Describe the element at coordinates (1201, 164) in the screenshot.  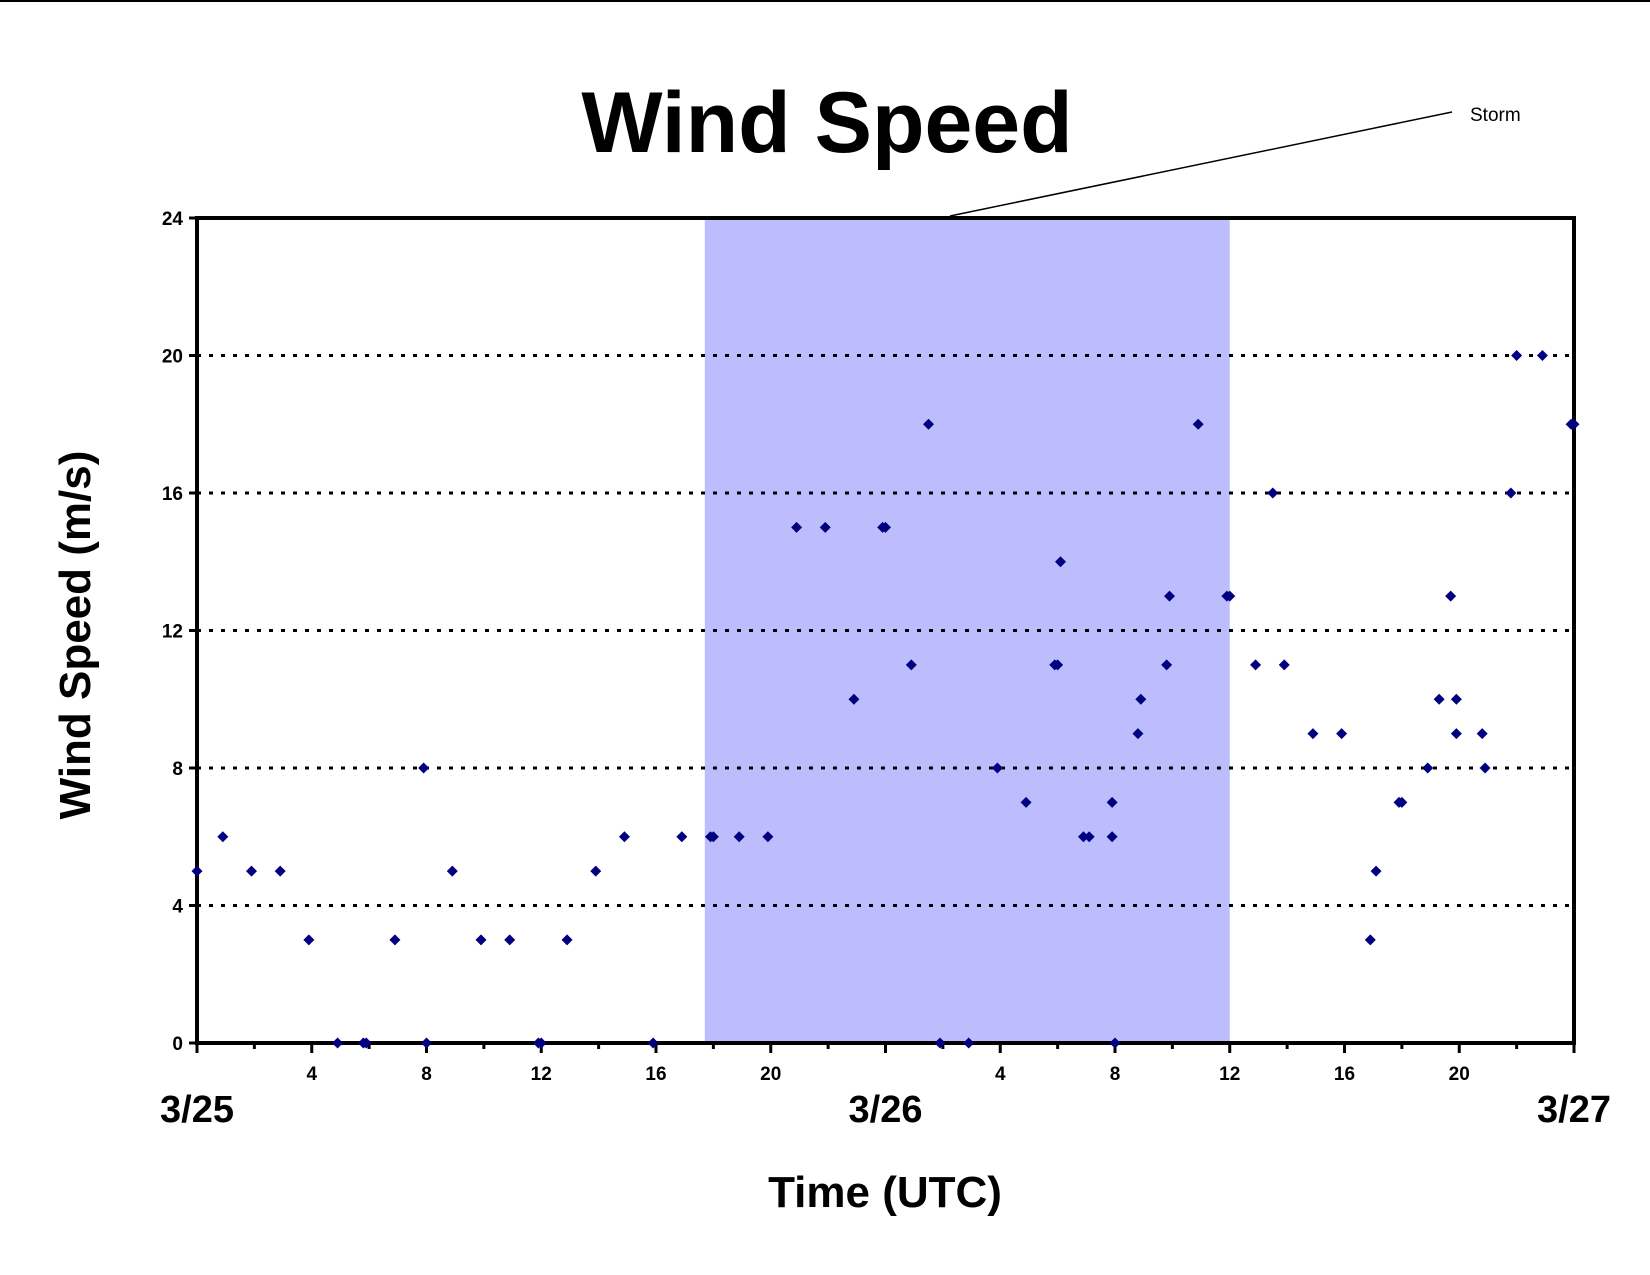
I see `storm-annotation-leader` at that location.